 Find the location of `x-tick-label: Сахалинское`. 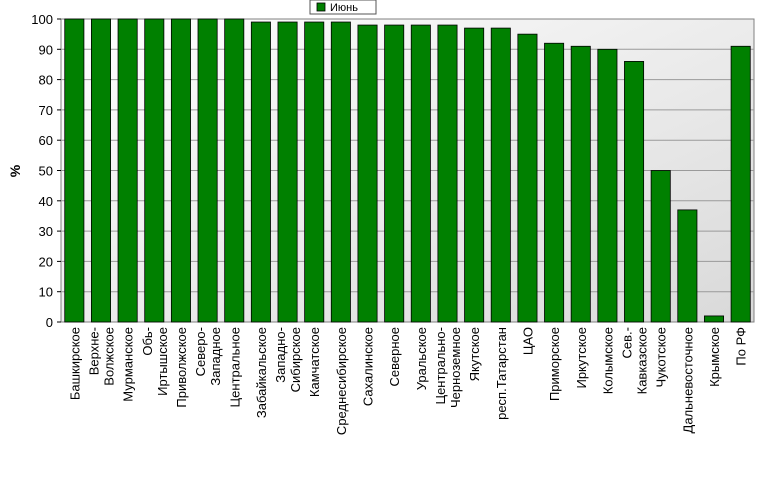

x-tick-label: Сахалинское is located at coordinates (368, 366).